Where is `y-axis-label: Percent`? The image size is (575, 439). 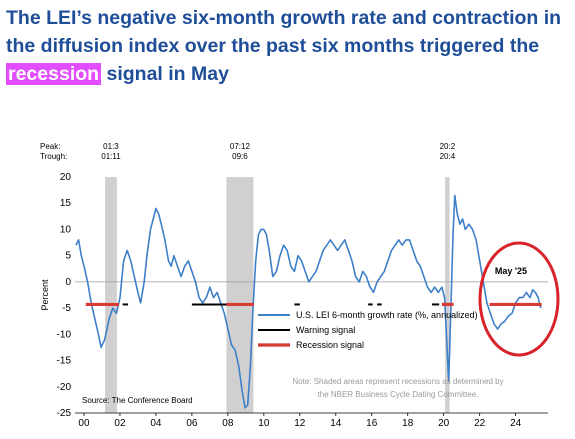 y-axis-label: Percent is located at coordinates (45, 295).